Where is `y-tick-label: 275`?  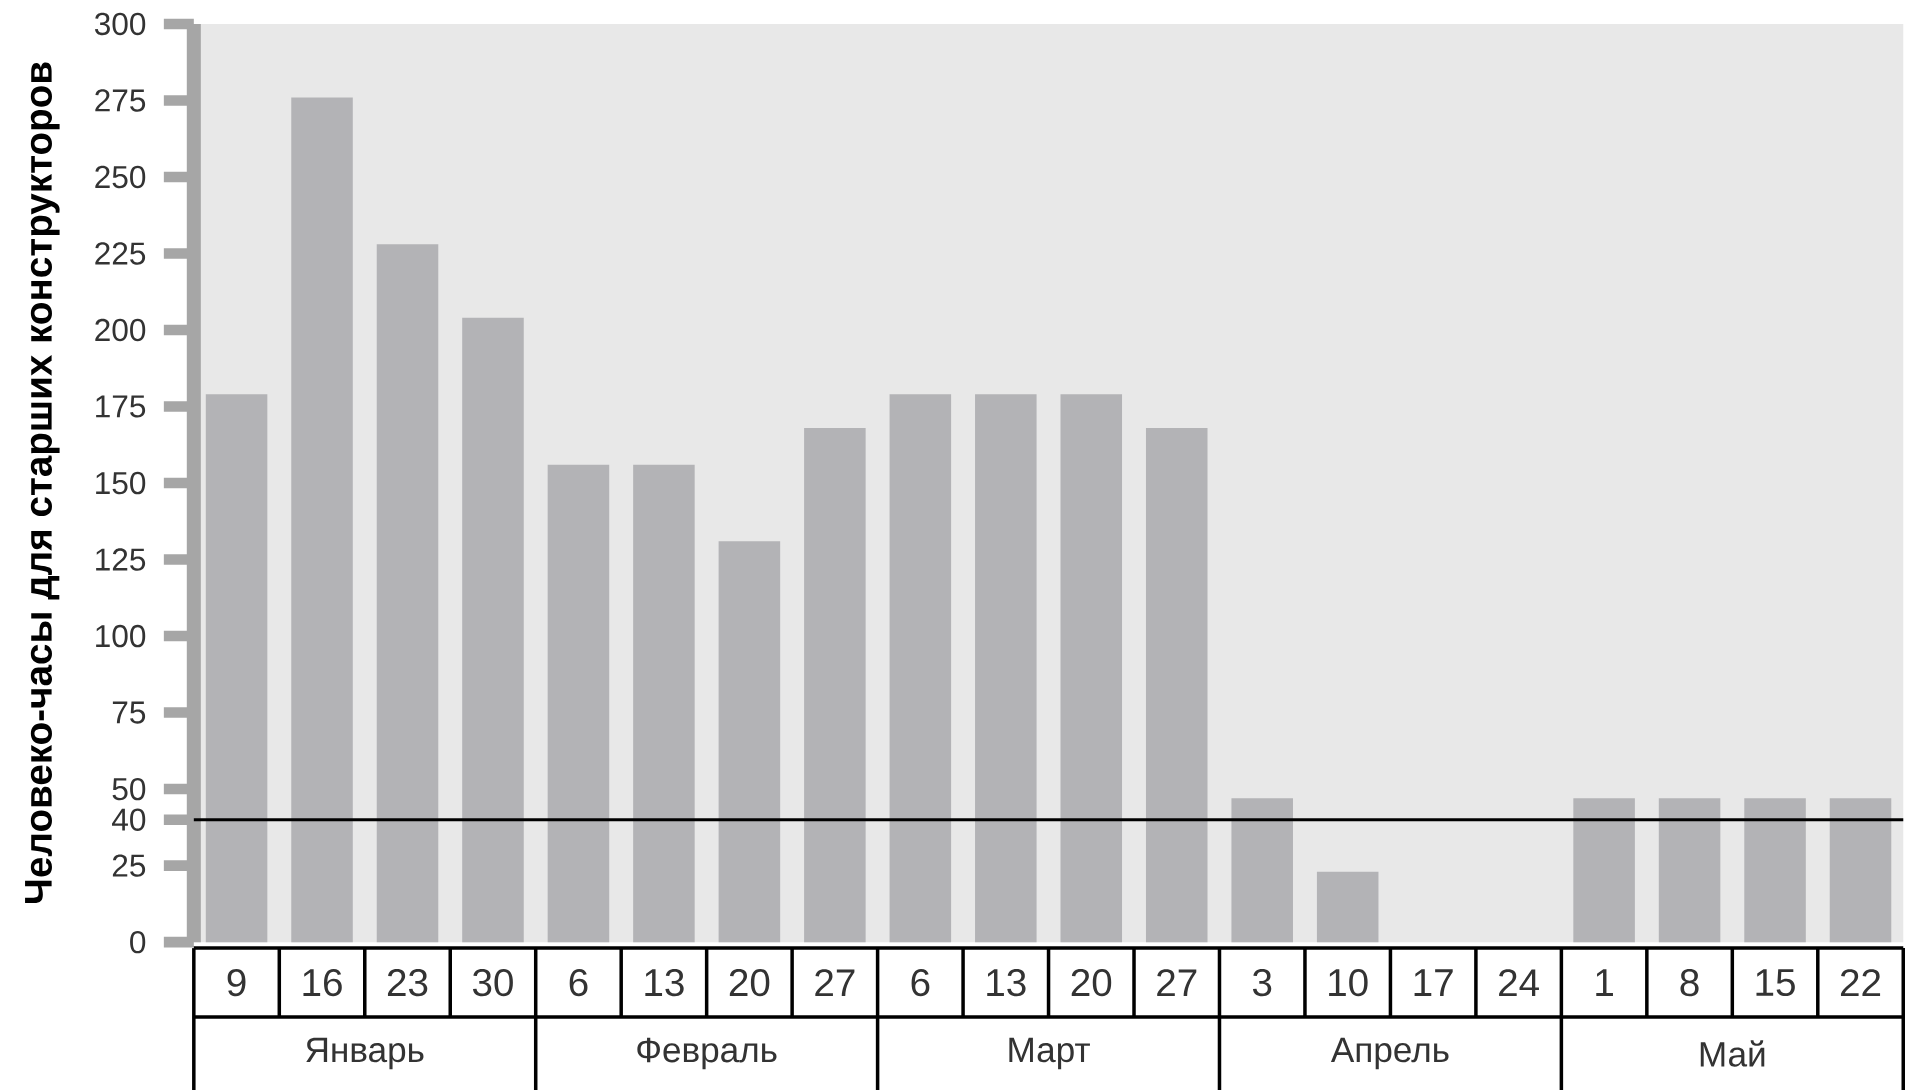 y-tick-label: 275 is located at coordinates (120, 100).